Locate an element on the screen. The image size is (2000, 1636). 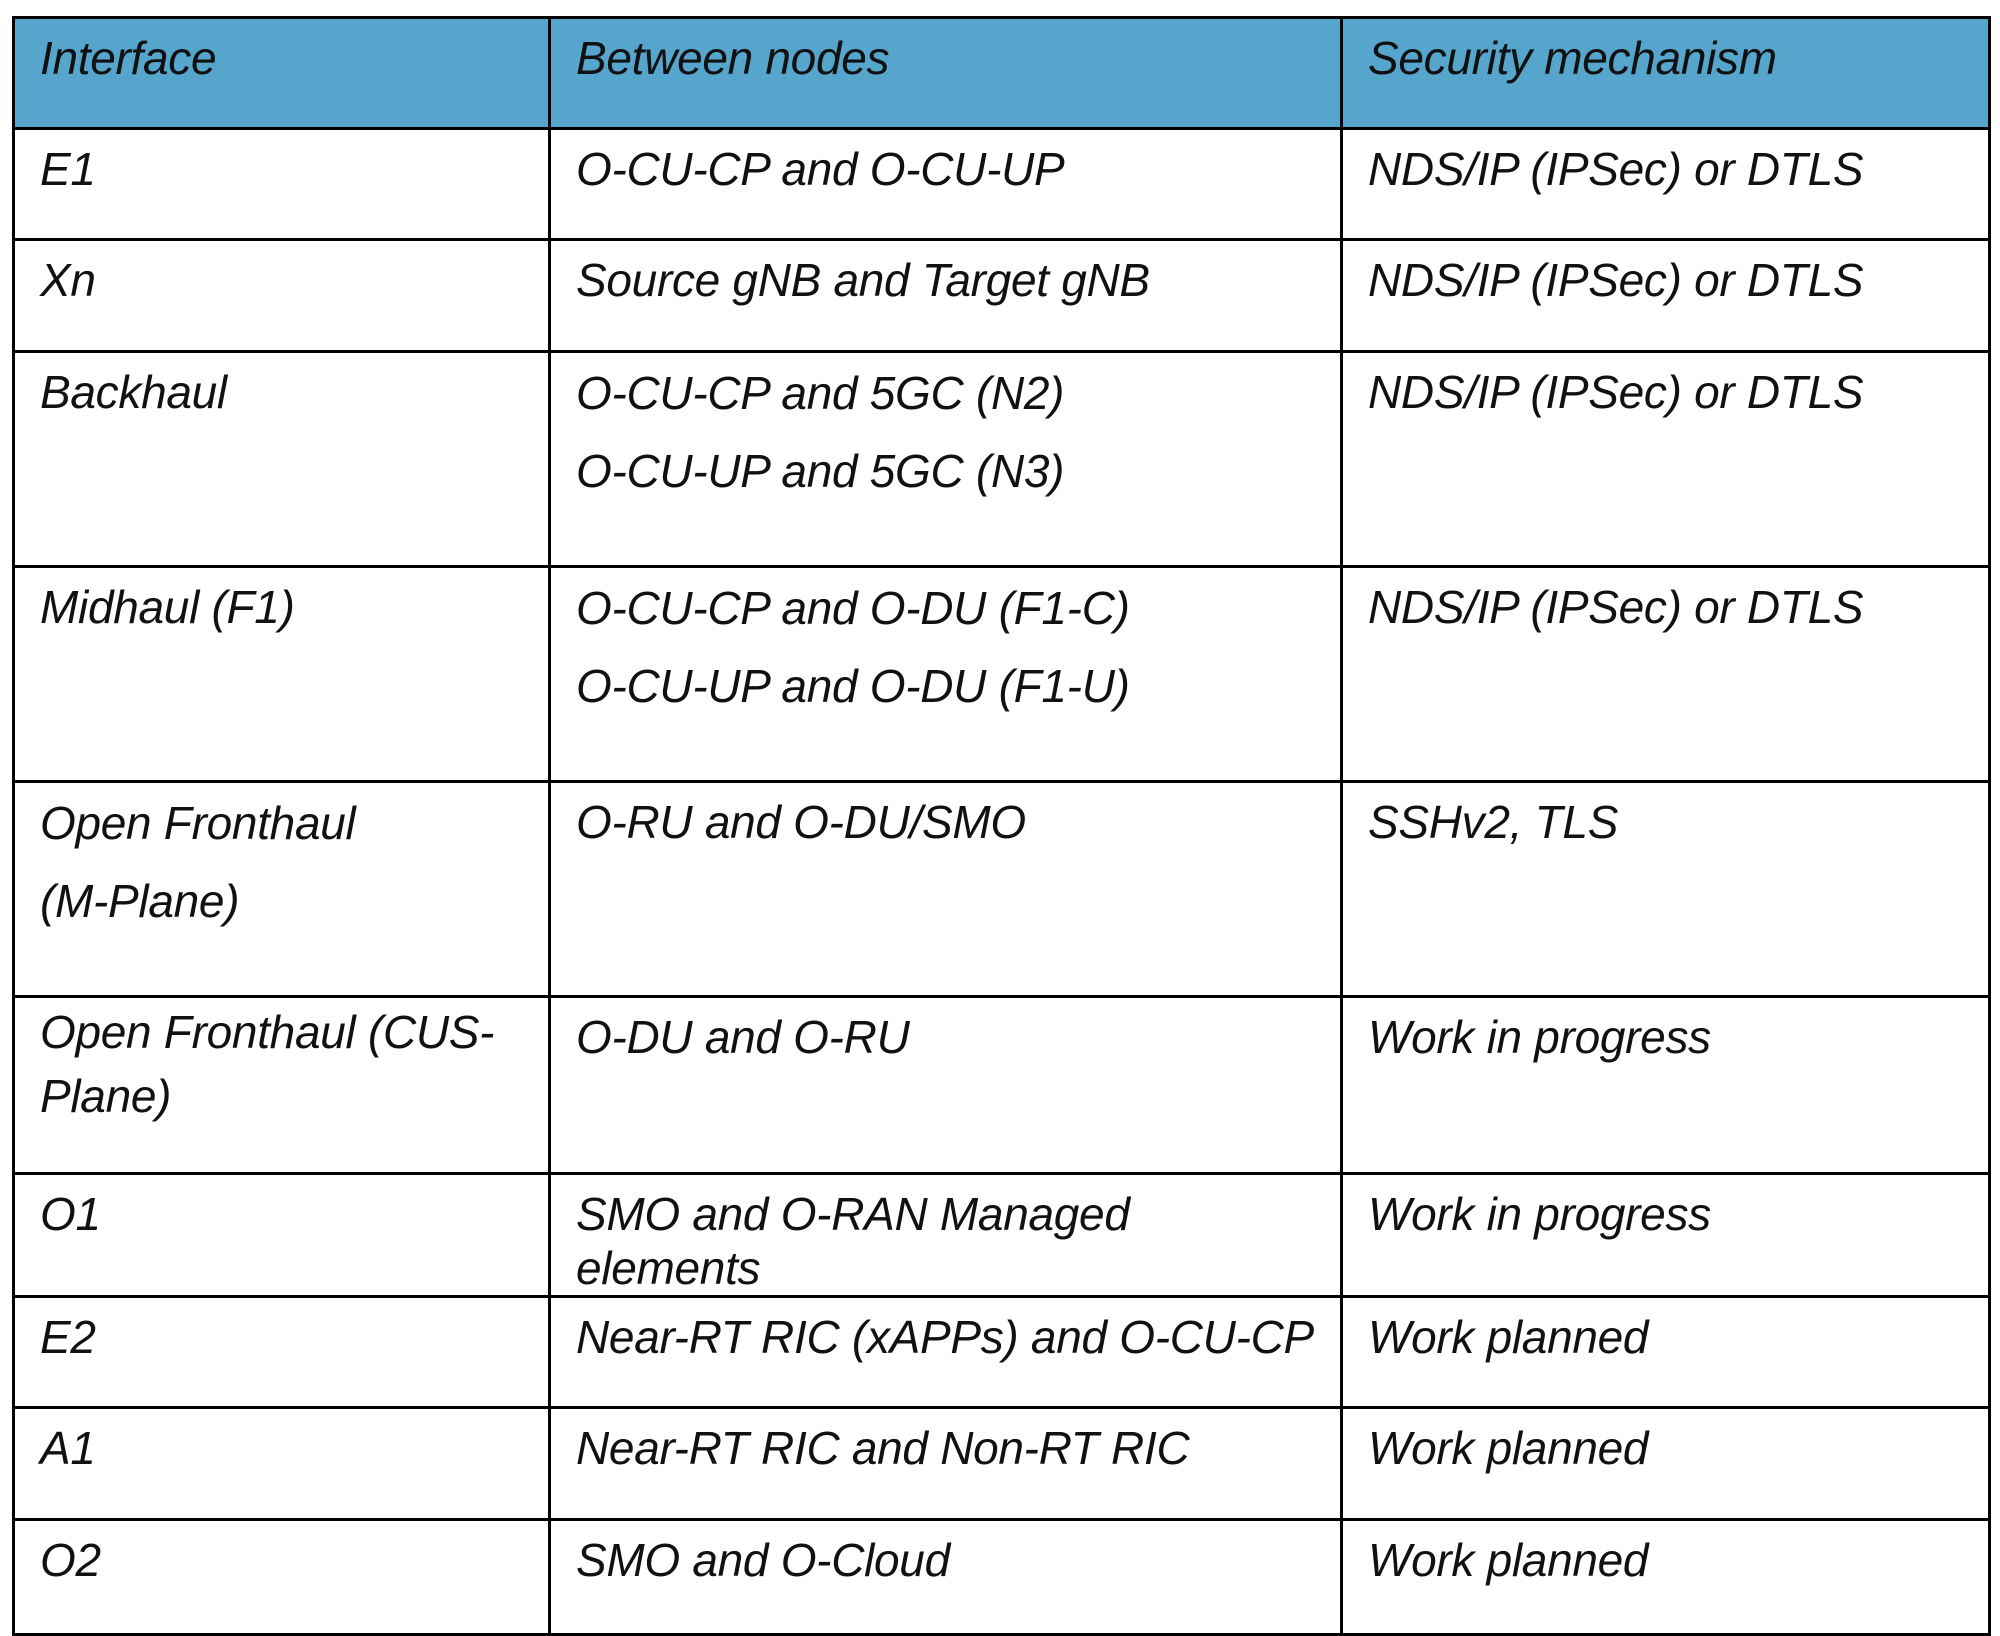
nodes-cell: Near-RT RIC and Non-RT RIC is located at coordinates (945, 1463).